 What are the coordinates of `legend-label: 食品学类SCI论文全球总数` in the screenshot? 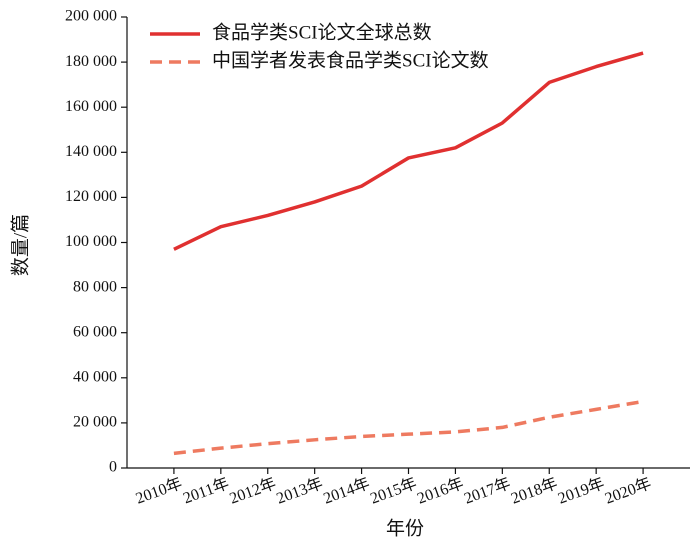 It's located at (322, 32).